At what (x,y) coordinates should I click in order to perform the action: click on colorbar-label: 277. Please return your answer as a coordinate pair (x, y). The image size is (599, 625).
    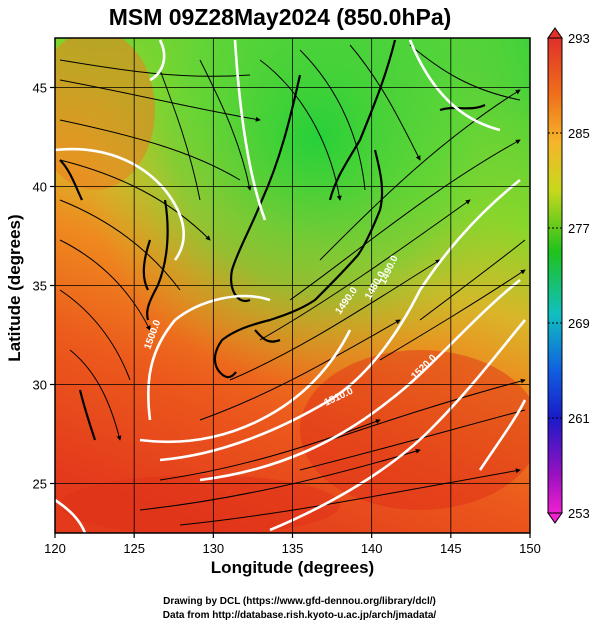
    Looking at the image, I should click on (579, 228).